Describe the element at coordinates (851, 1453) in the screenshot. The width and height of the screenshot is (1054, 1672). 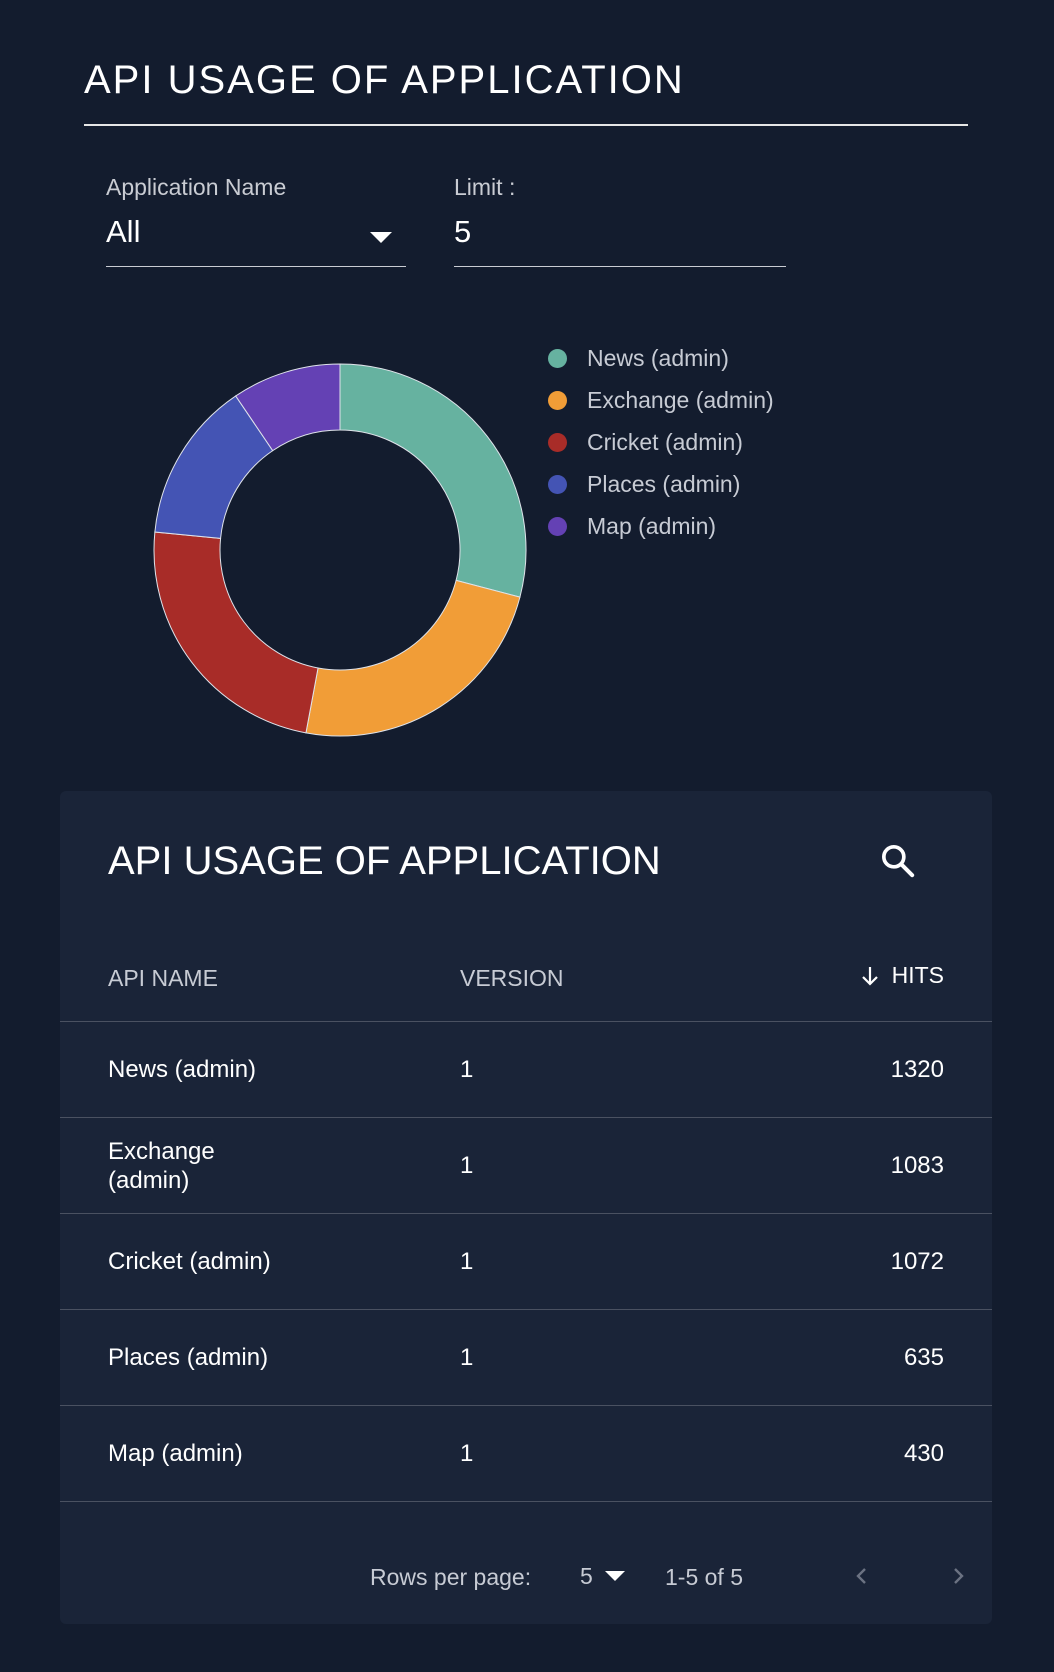
I see `hits-cell: 430` at that location.